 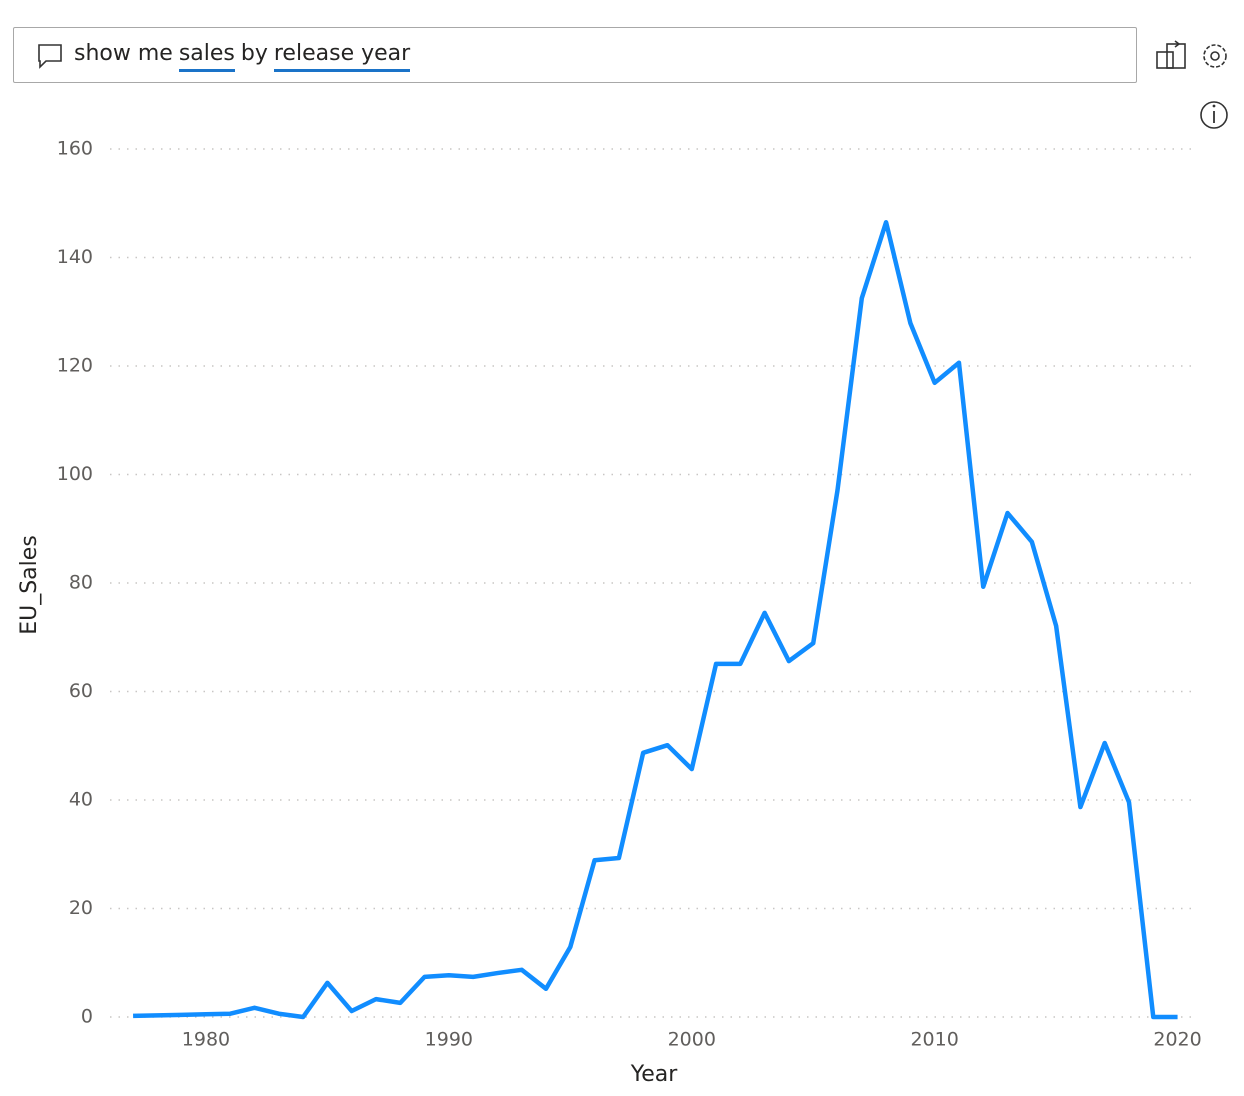 What do you see at coordinates (81, 583) in the screenshot?
I see `y-tick-label: 80` at bounding box center [81, 583].